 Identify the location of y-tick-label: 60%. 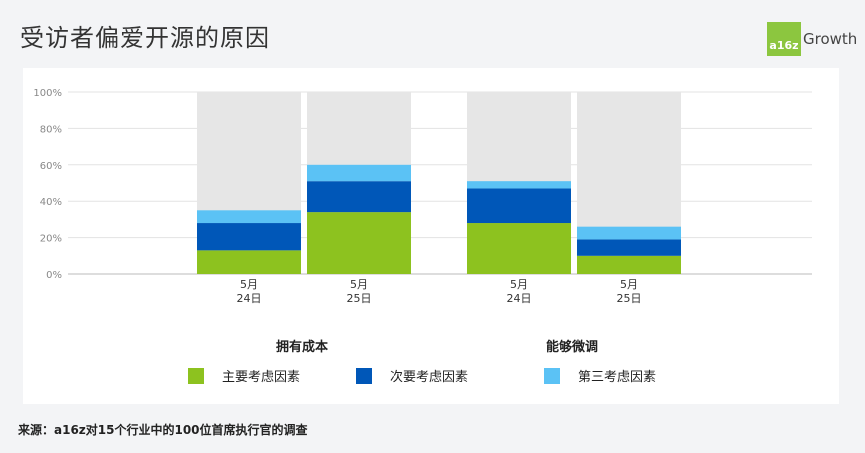
(51, 166).